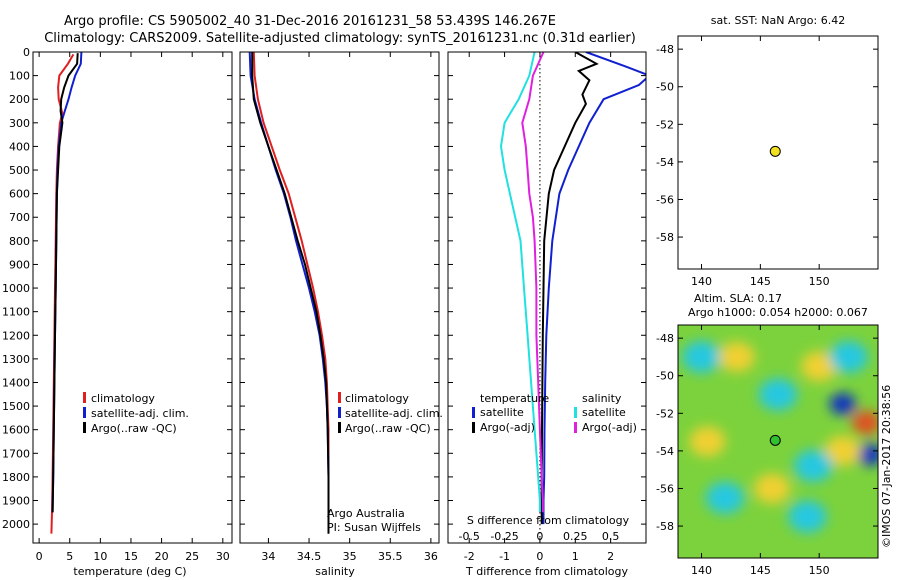  I want to click on s-tick-label: 0, so click(539, 536).